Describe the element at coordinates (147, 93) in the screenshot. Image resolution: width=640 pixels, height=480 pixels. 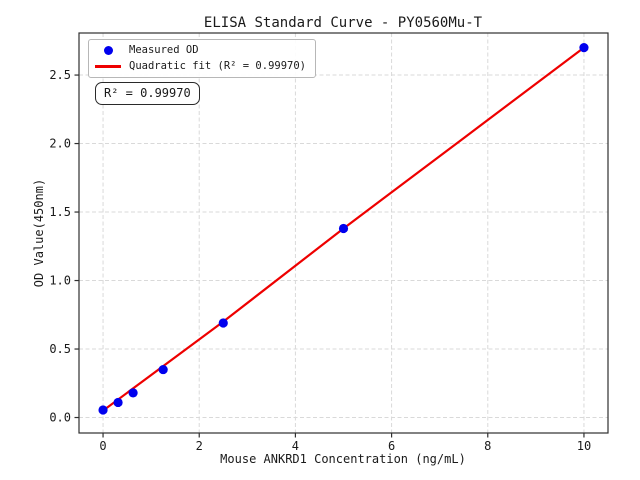
I see `r-squared-annotation: R² = 0.99970` at that location.